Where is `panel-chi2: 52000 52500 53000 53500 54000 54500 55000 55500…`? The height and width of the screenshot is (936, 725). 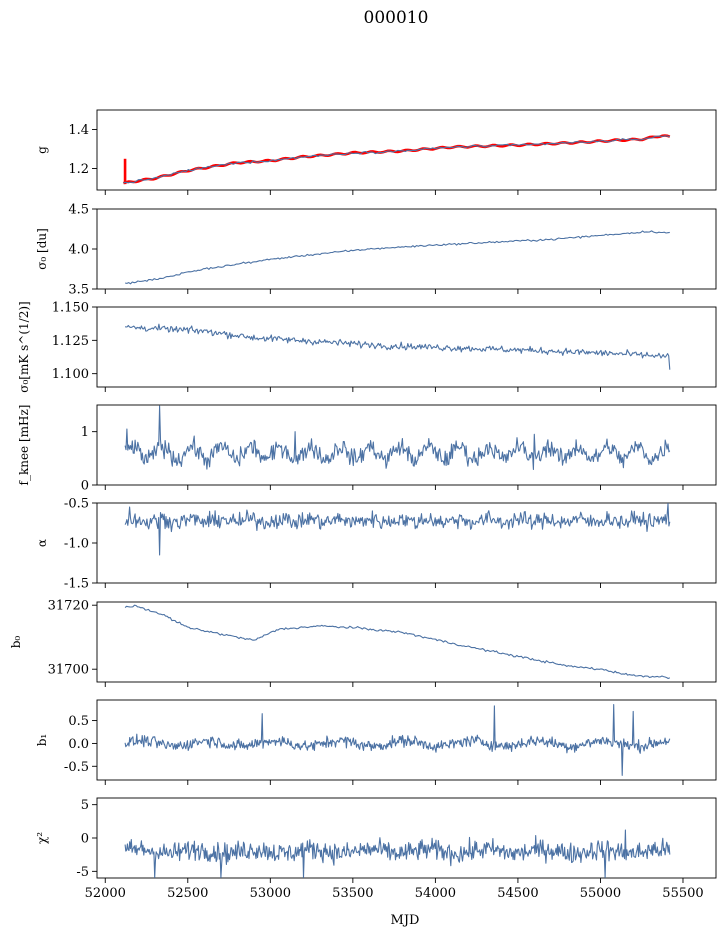
panel-chi2: 52000 52500 53000 53500 54000 54500 55000 55500… is located at coordinates (376, 849).